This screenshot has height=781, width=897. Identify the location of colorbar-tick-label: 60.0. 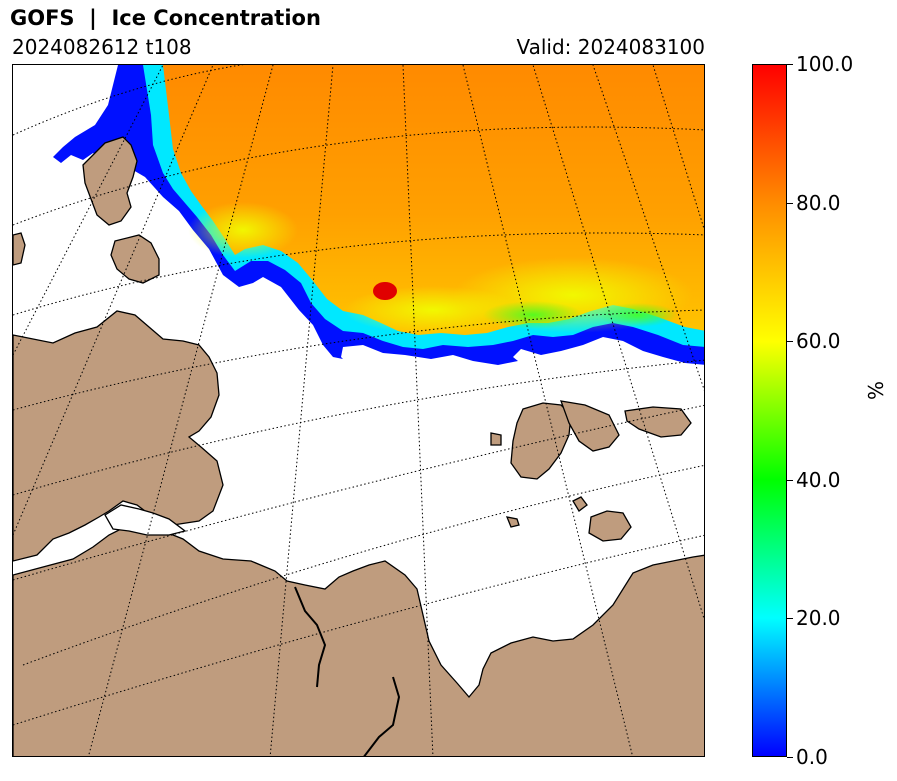
(818, 341).